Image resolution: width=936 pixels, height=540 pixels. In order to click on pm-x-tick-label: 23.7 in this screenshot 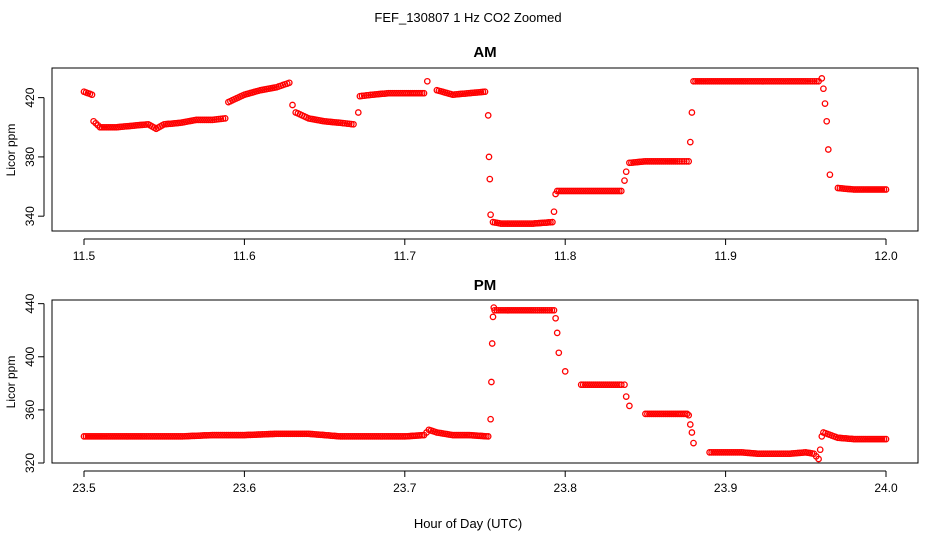, I will do `click(405, 488)`.